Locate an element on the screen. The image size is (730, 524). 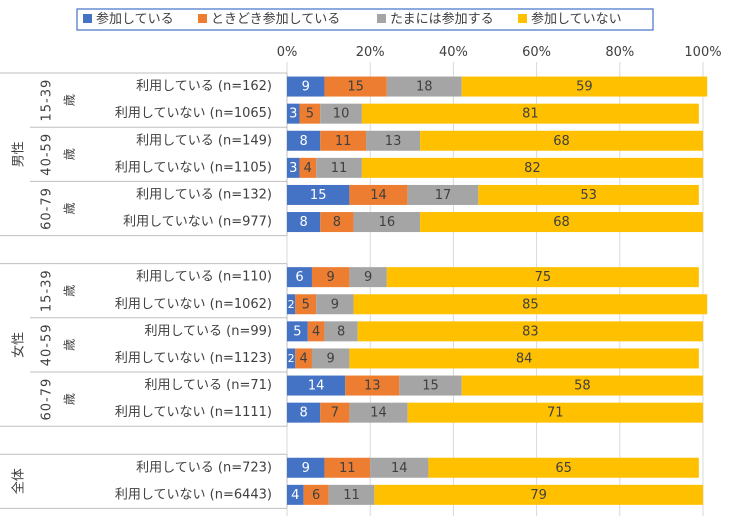
x-tick-label: 20% is located at coordinates (370, 52).